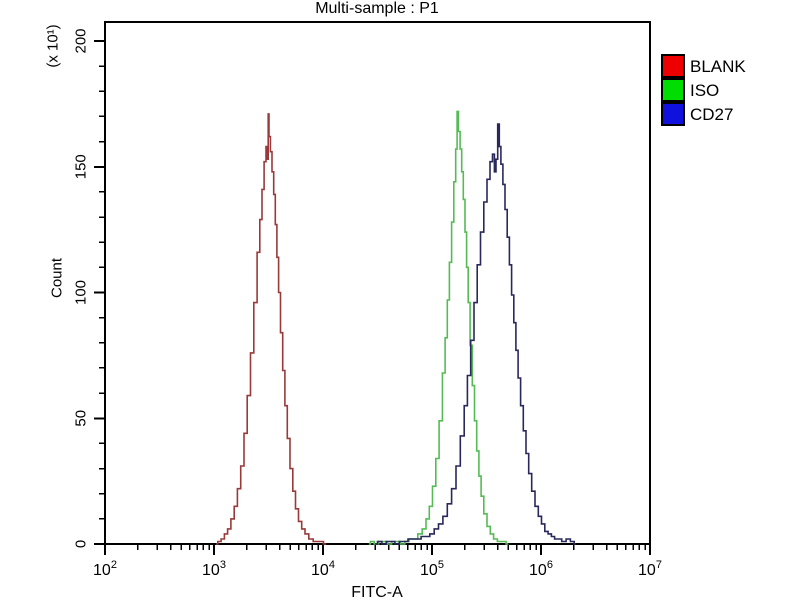 This screenshot has height=600, width=800. I want to click on legend-label-cd27: CD27, so click(711, 114).